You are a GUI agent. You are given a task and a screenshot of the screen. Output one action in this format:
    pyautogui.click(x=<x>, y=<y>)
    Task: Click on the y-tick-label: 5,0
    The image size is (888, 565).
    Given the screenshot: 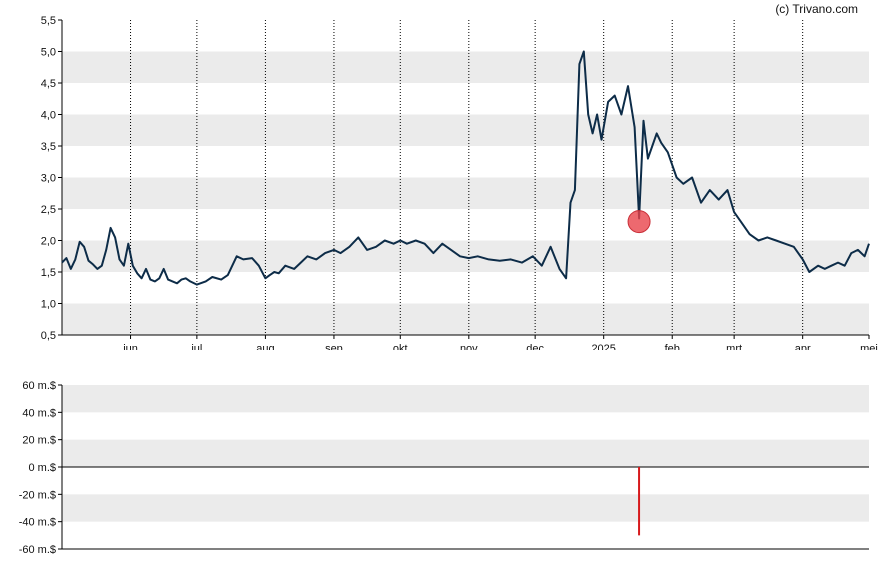 What is the action you would take?
    pyautogui.click(x=48, y=53)
    